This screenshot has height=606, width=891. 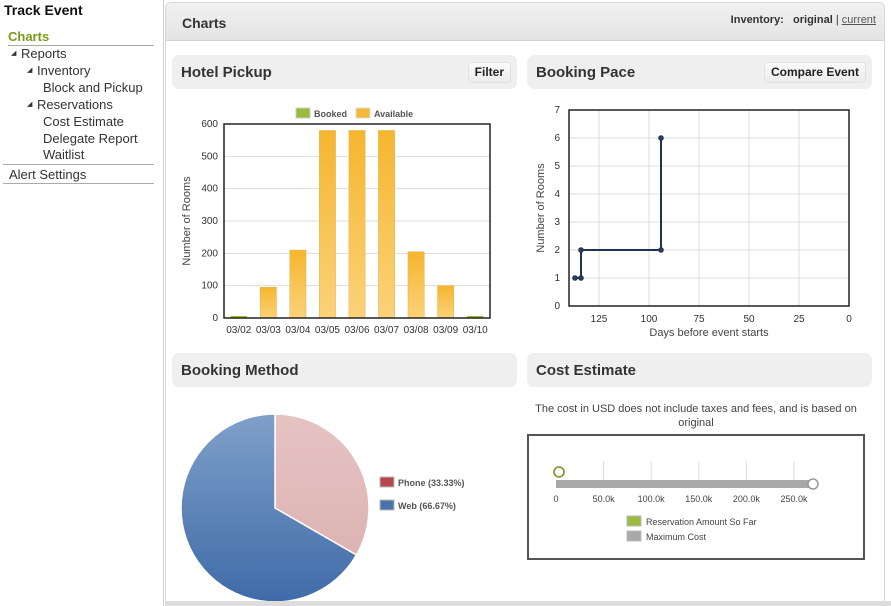 What do you see at coordinates (559, 472) in the screenshot?
I see `reservation-amount-marker` at bounding box center [559, 472].